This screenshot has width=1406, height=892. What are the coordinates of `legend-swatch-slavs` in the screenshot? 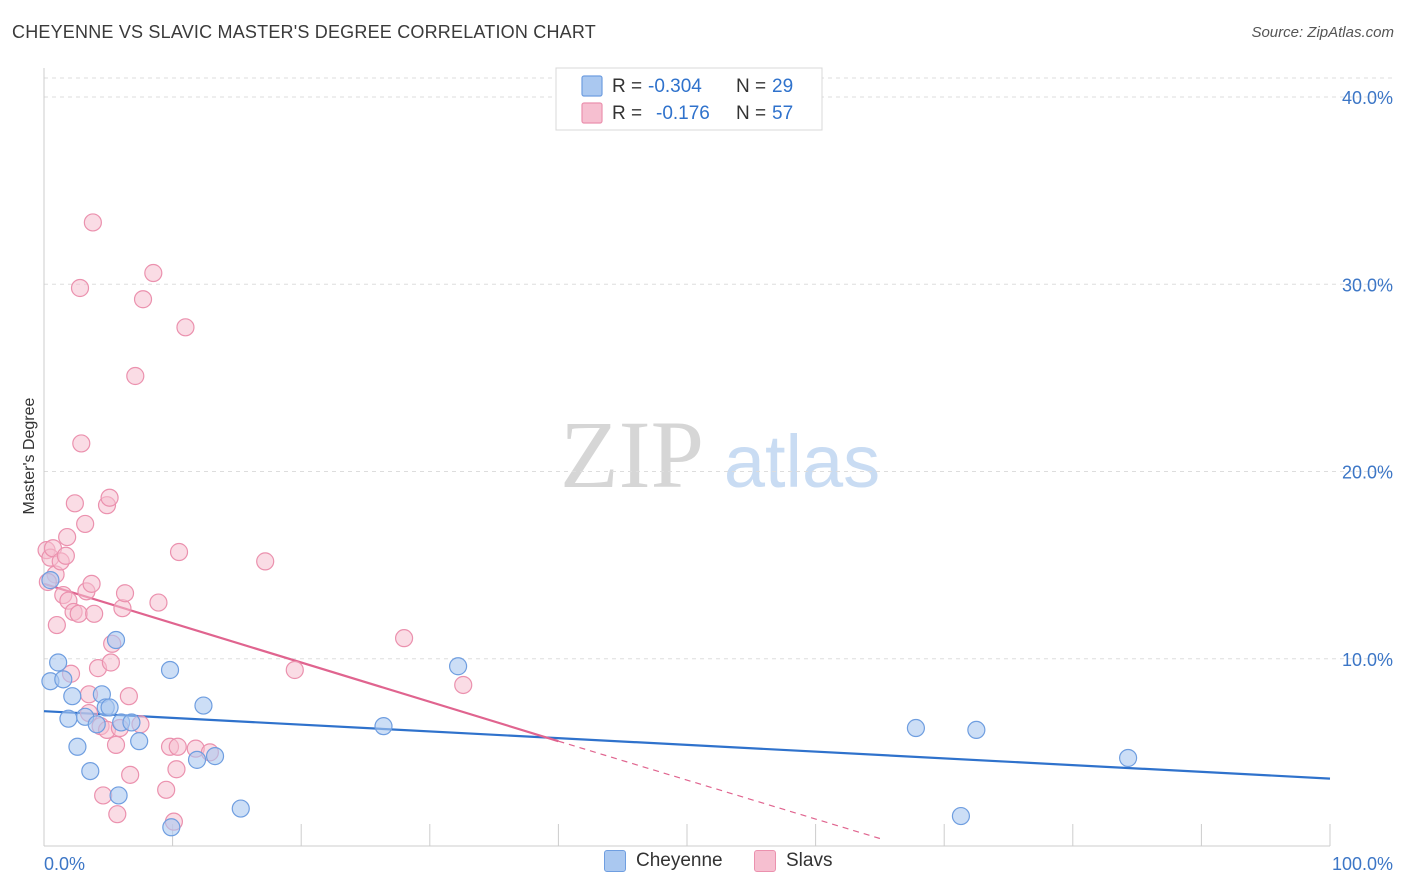 It's located at (592, 113).